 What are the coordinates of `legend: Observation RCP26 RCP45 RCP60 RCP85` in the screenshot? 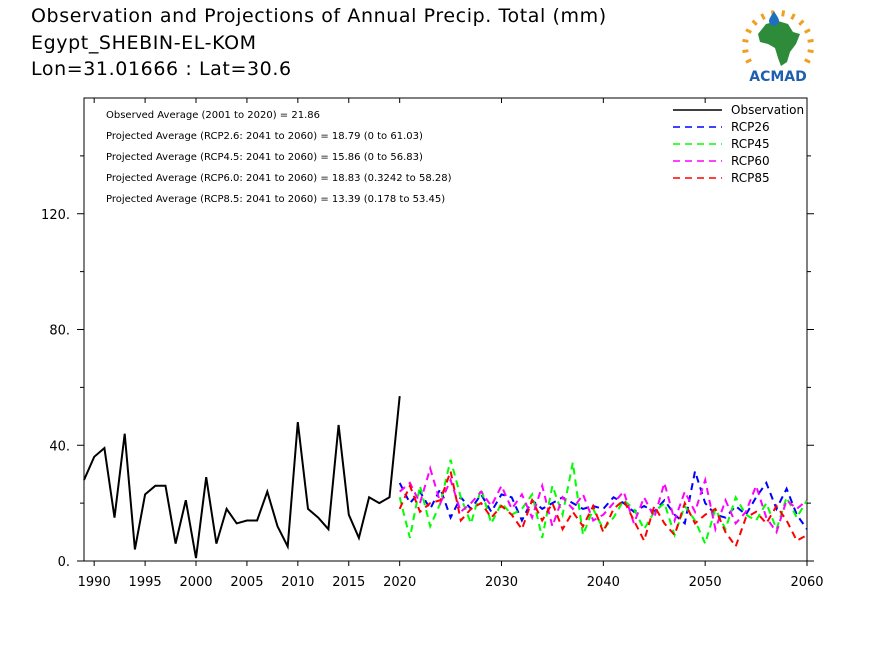 It's located at (738, 144).